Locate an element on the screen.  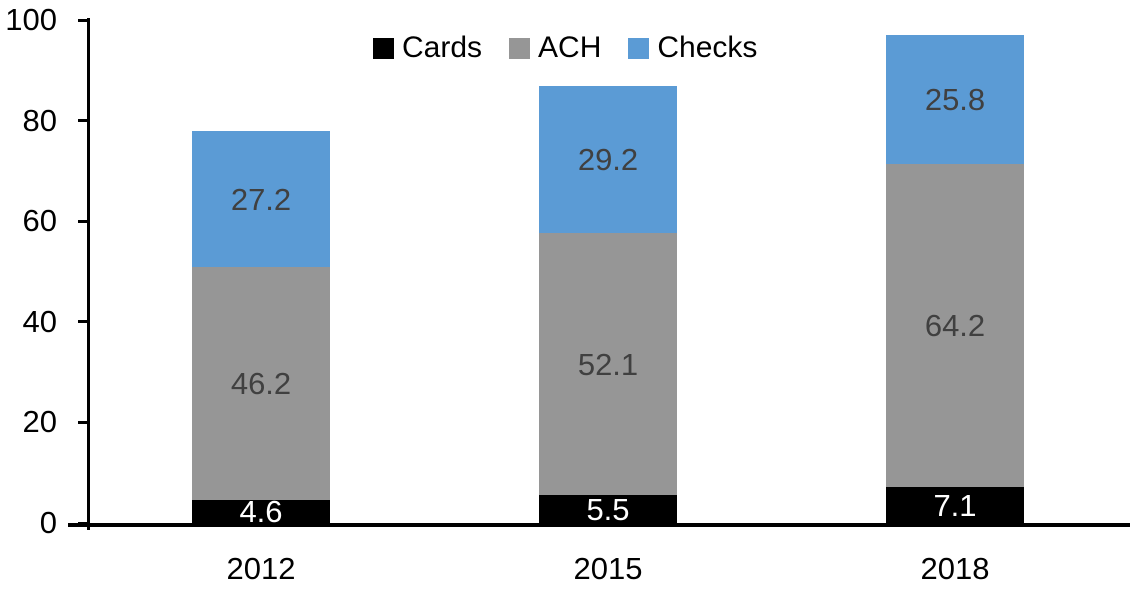
legend-marker-ach-icon is located at coordinates (520, 48).